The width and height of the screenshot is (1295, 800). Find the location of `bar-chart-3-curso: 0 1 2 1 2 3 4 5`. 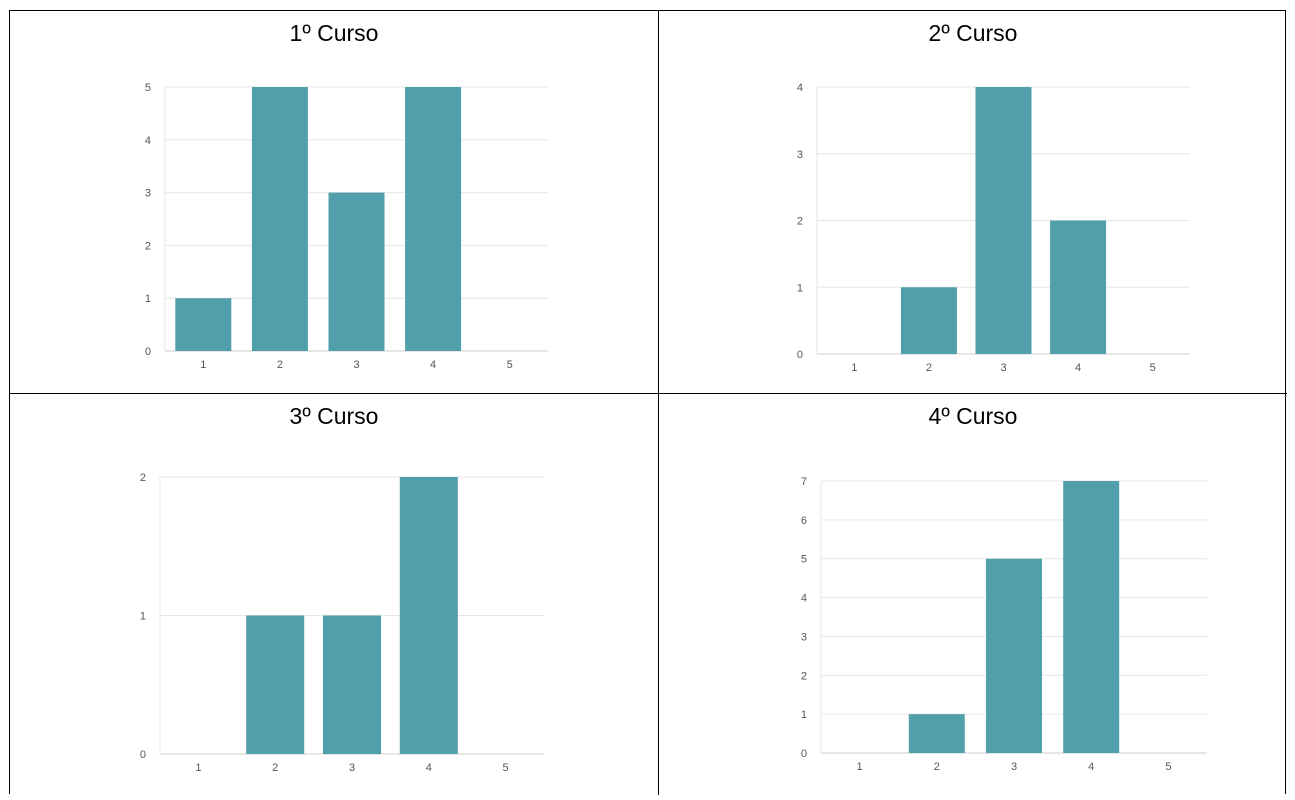

bar-chart-3-curso: 0 1 2 1 2 3 4 5 is located at coordinates (342, 623).